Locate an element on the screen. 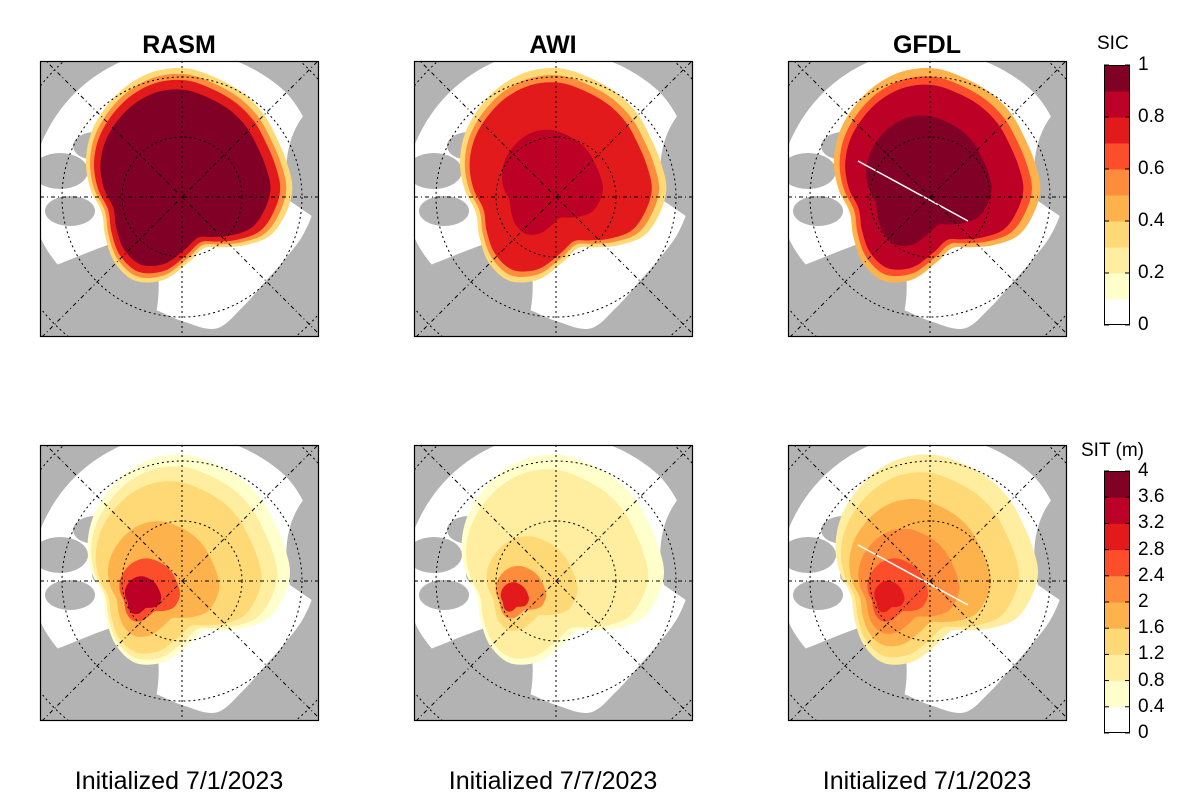  map-panel-sic-gfdl is located at coordinates (927, 199).